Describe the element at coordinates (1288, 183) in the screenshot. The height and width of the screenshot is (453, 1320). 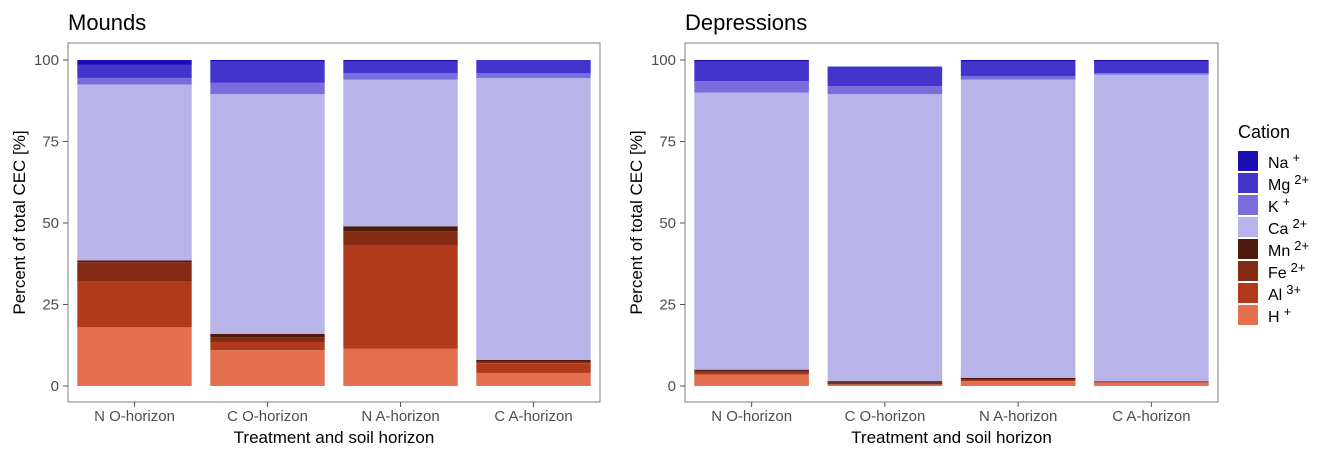
I see `legend-label-mg: Mg 2+` at that location.